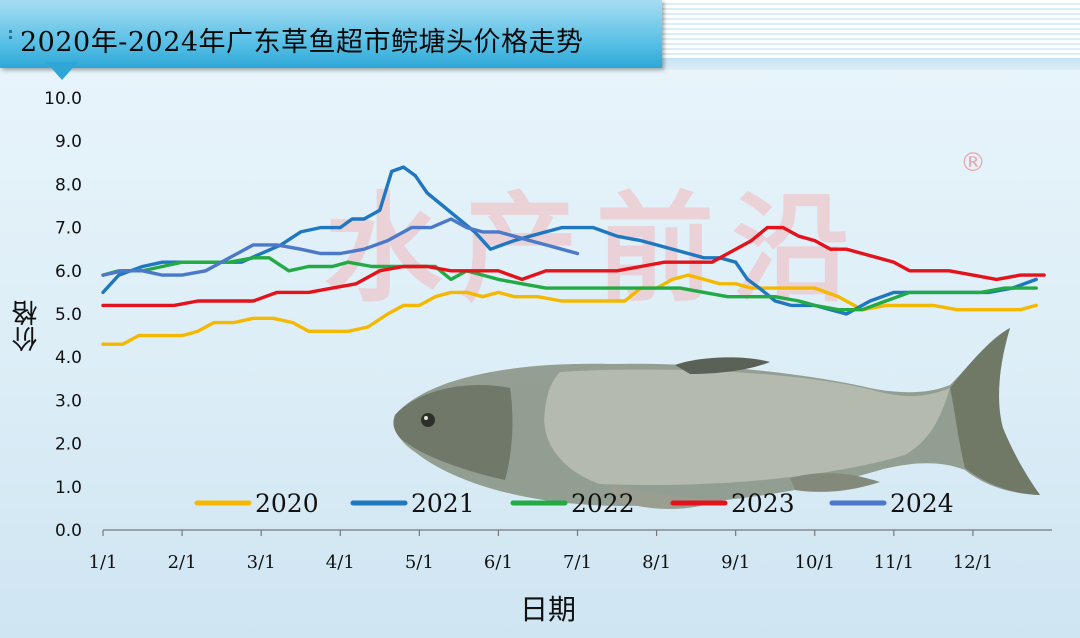 This screenshot has height=638, width=1080. What do you see at coordinates (763, 503) in the screenshot?
I see `legend-label-2023: 2023` at bounding box center [763, 503].